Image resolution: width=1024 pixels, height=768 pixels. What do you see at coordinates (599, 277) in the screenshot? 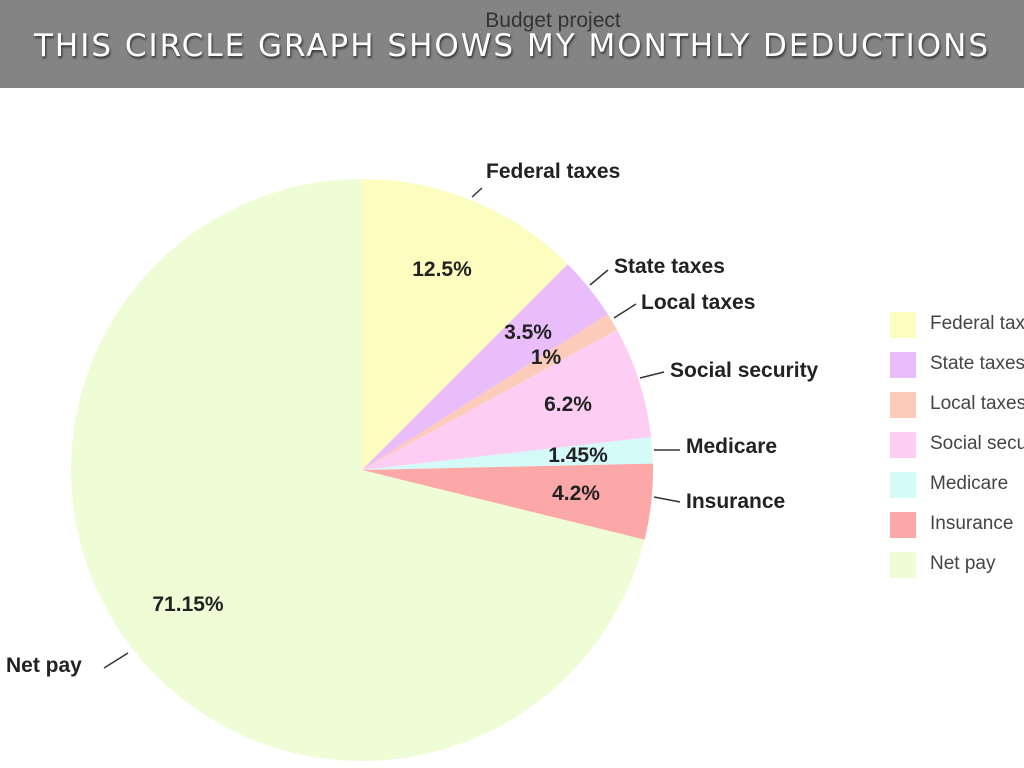
I see `leader-line-state-taxes` at bounding box center [599, 277].